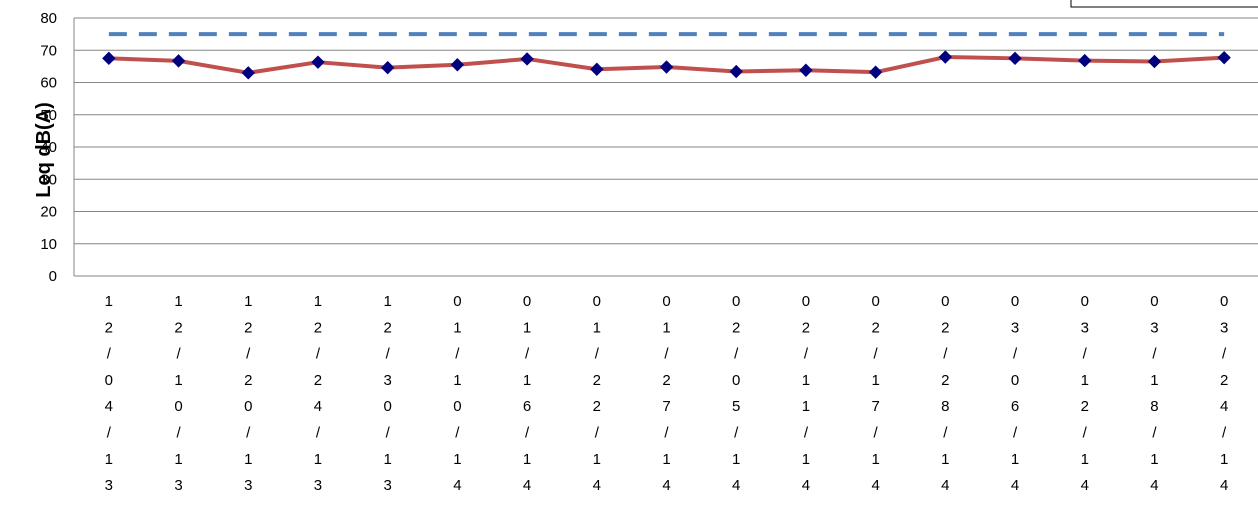 This screenshot has width=1258, height=506. I want to click on x-tick-label: 0 1 / 1 6 / 1 4, so click(527, 393).